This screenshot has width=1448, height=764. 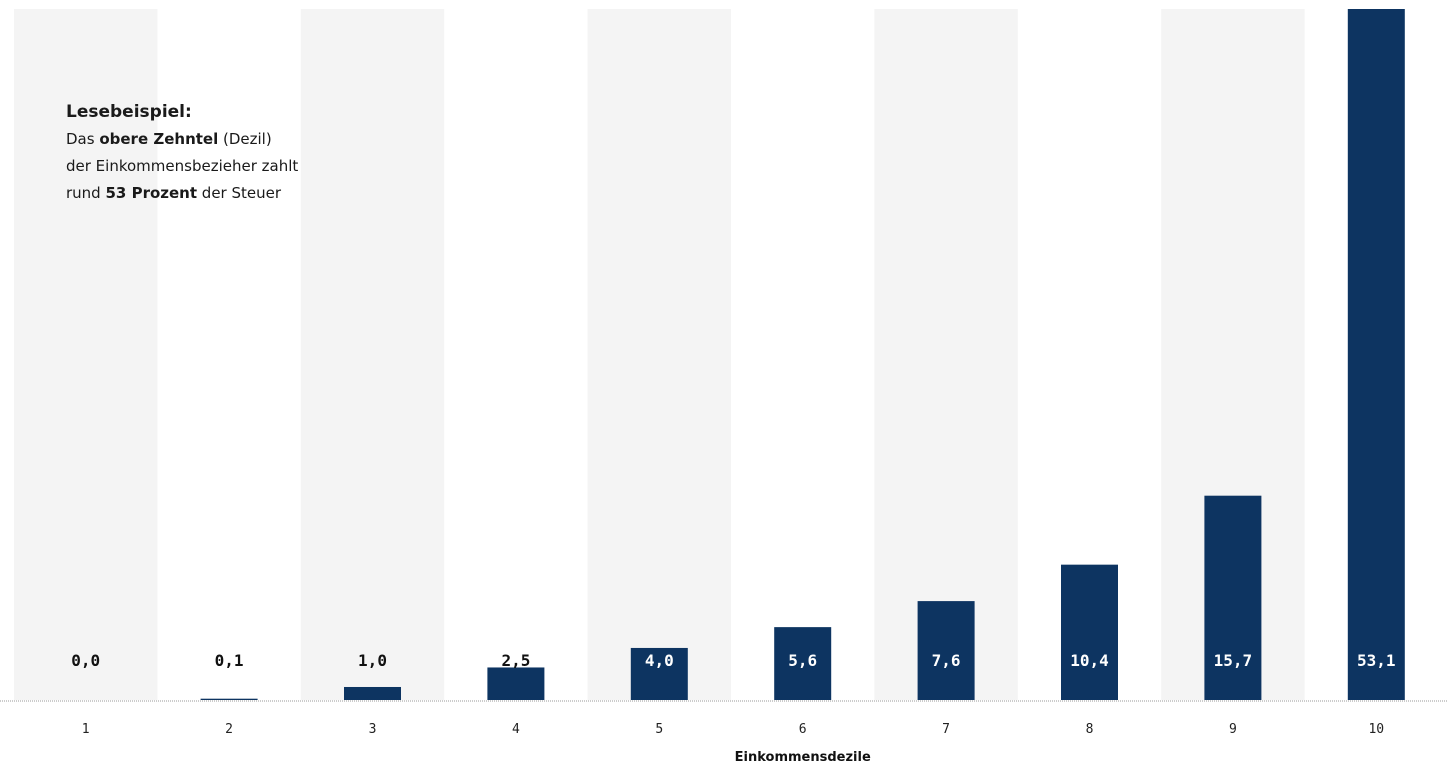 I want to click on value-label: 4,0, so click(x=659, y=660).